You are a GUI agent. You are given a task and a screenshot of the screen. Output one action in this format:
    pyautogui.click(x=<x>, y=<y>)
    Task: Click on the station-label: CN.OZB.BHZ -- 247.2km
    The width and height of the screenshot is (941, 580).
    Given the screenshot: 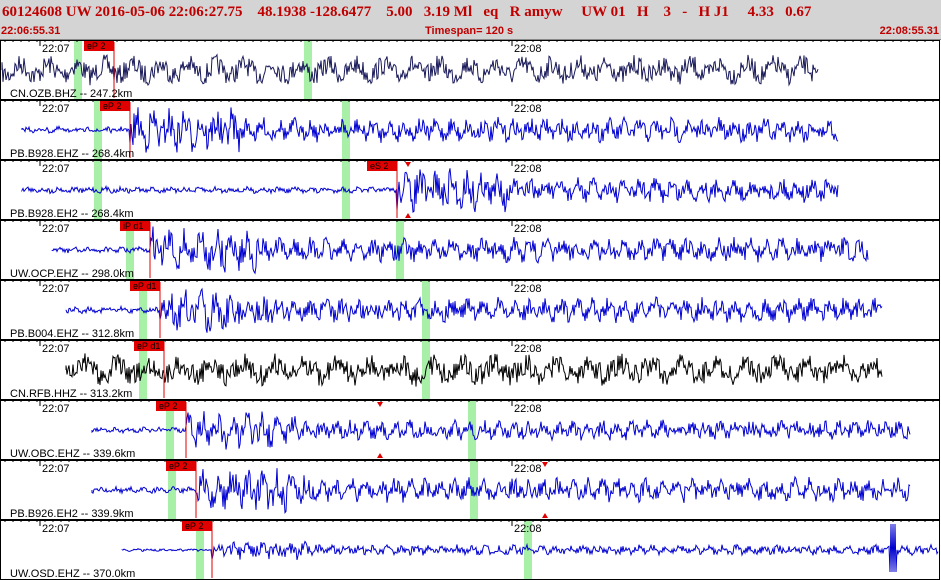 What is the action you would take?
    pyautogui.click(x=71, y=94)
    